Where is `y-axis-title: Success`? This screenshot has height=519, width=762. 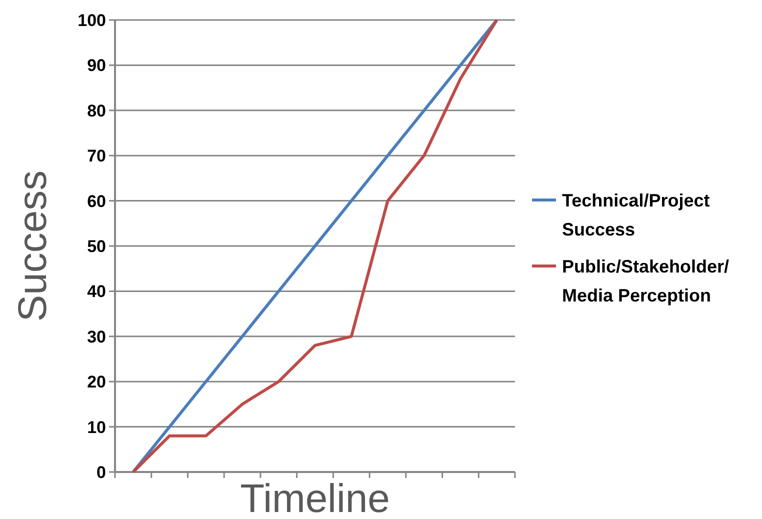
y-axis-title: Success is located at coordinates (33, 246).